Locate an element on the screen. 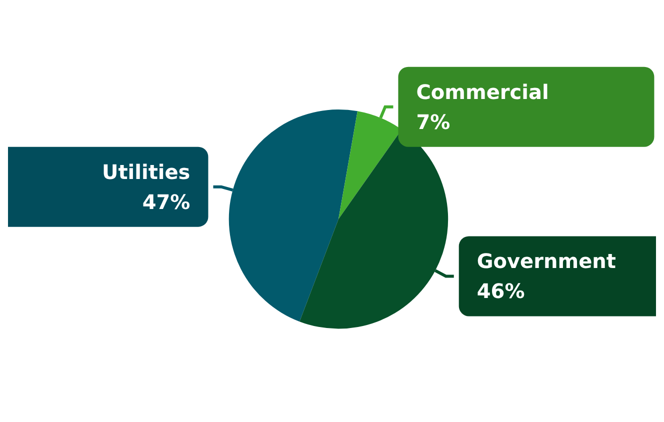 The height and width of the screenshot is (422, 664). data-label: 47% is located at coordinates (166, 202).